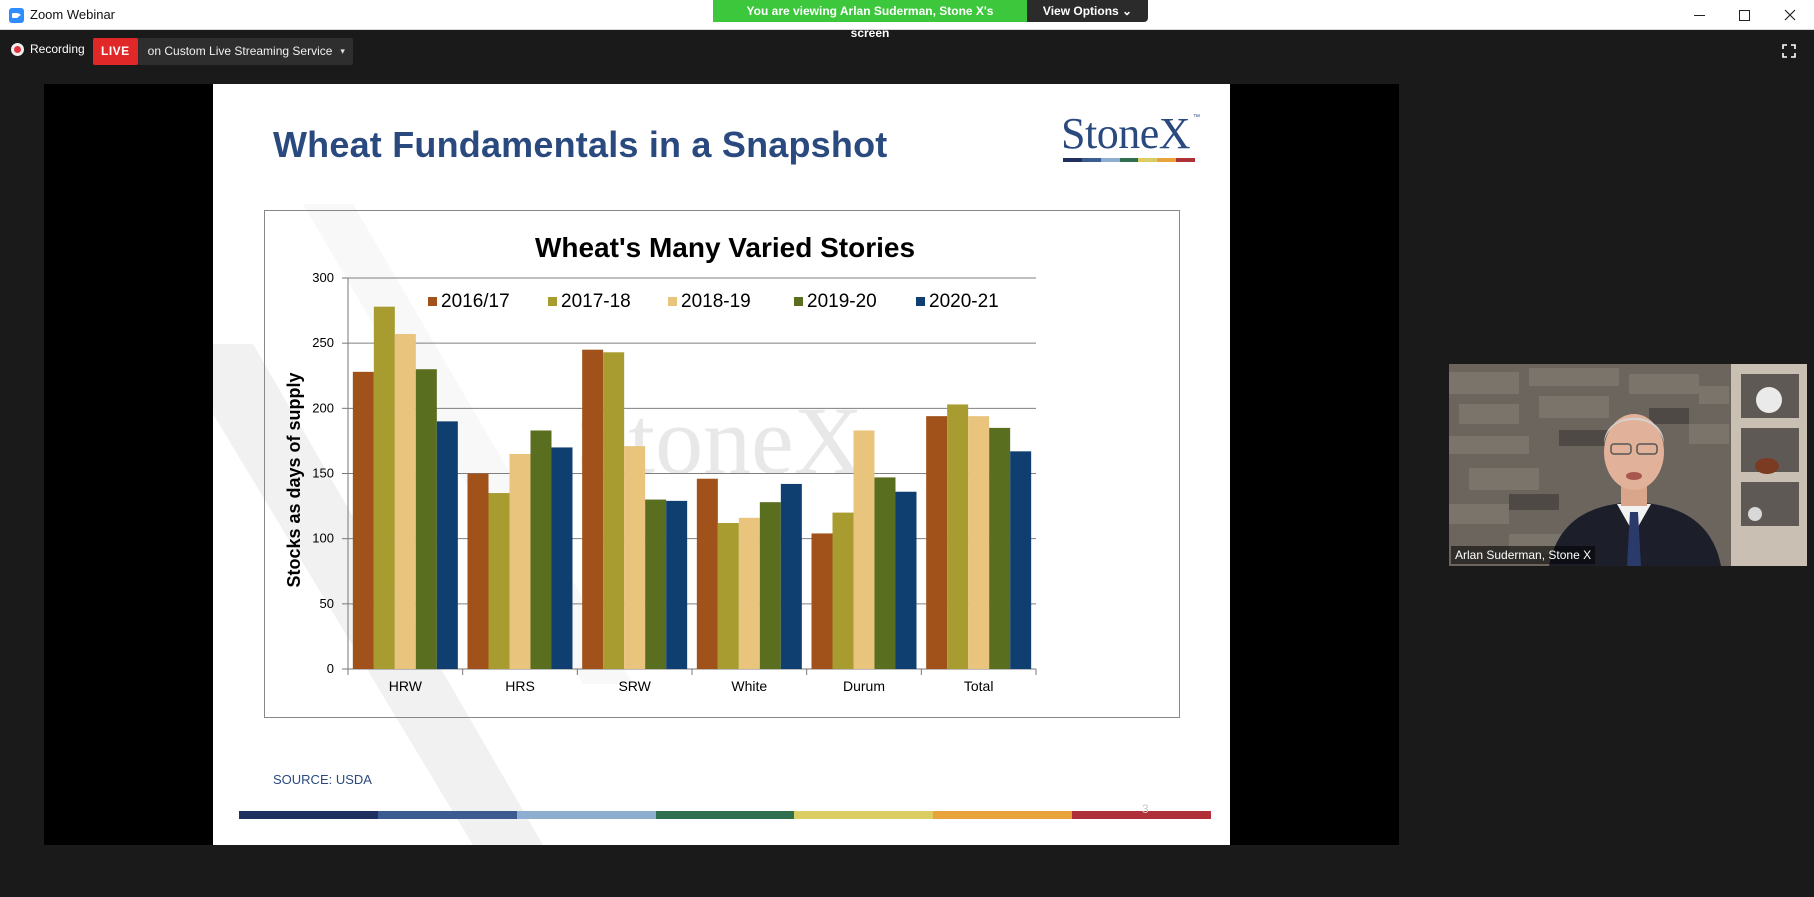 This screenshot has height=897, width=1814. I want to click on live-service-label: on Custom Live Streaming Service, so click(240, 51).